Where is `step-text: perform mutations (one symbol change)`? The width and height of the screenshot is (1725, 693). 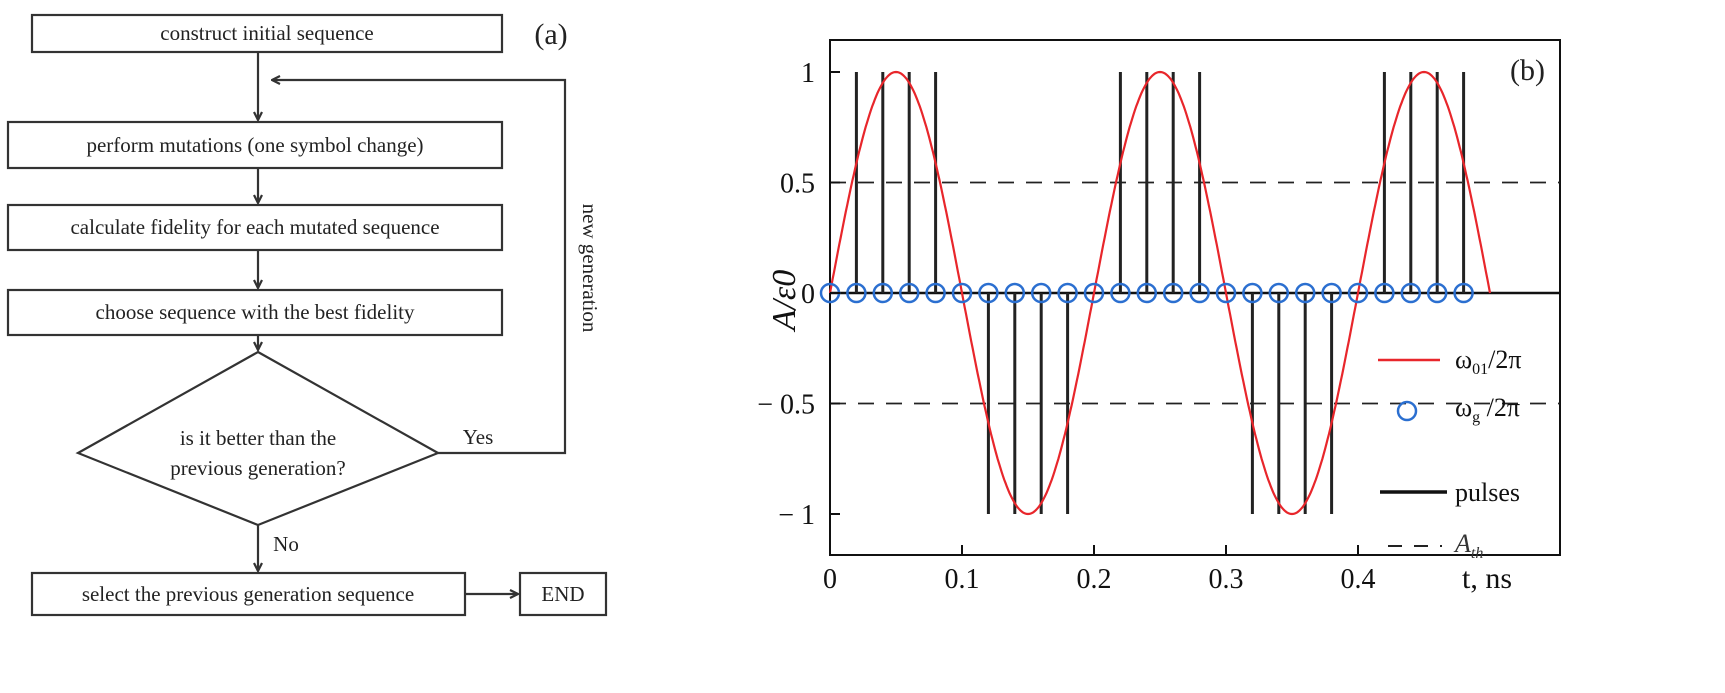
step-text: perform mutations (one symbol change) is located at coordinates (254, 145).